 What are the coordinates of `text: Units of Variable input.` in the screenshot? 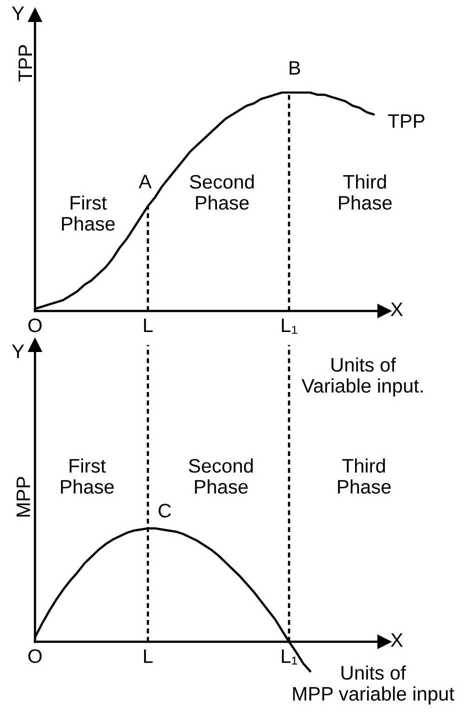 It's located at (362, 377).